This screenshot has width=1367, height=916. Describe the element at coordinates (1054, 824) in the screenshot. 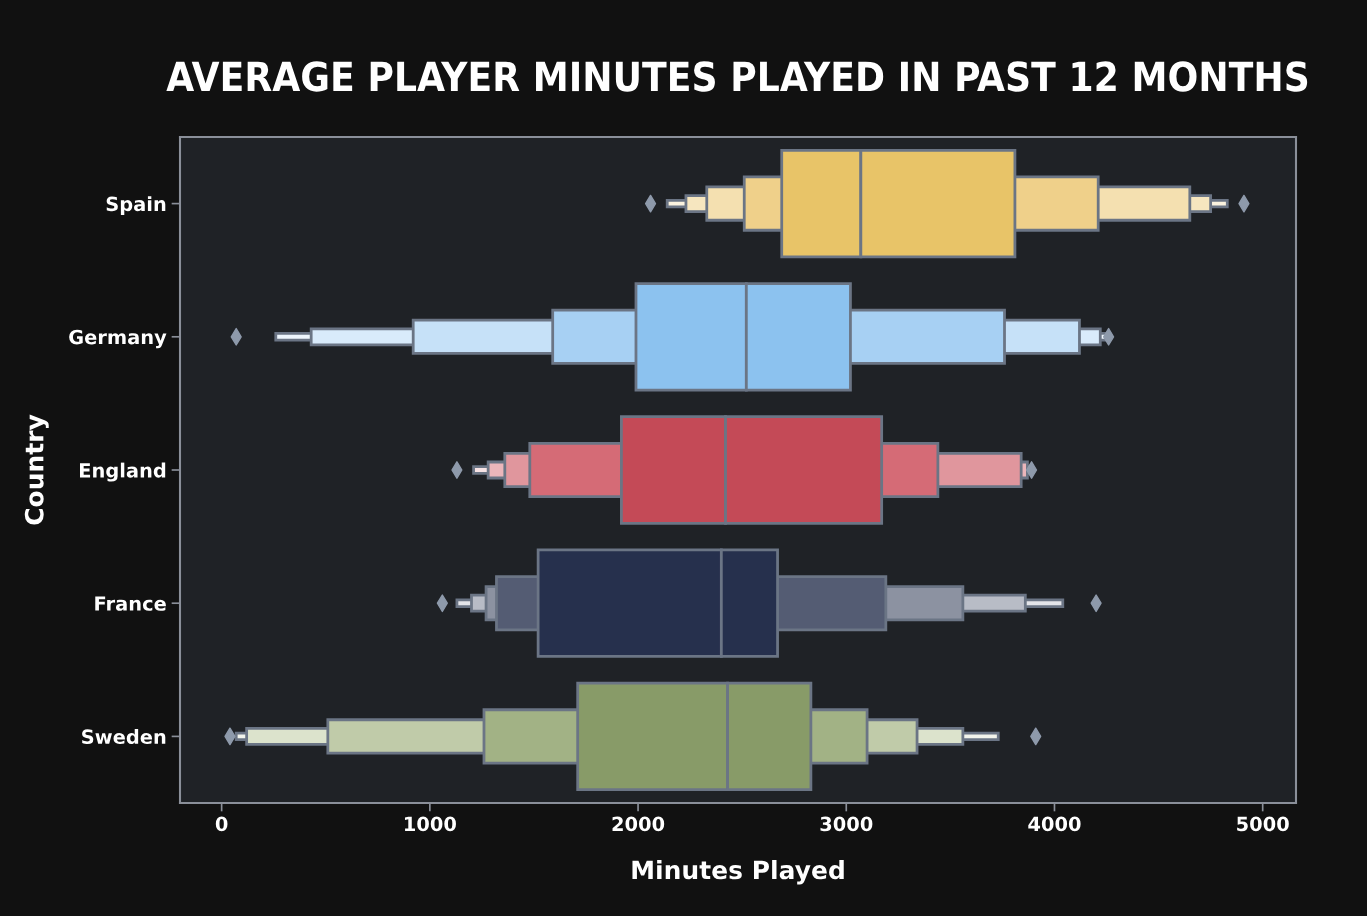

I see `x-tick-label: 4000` at that location.